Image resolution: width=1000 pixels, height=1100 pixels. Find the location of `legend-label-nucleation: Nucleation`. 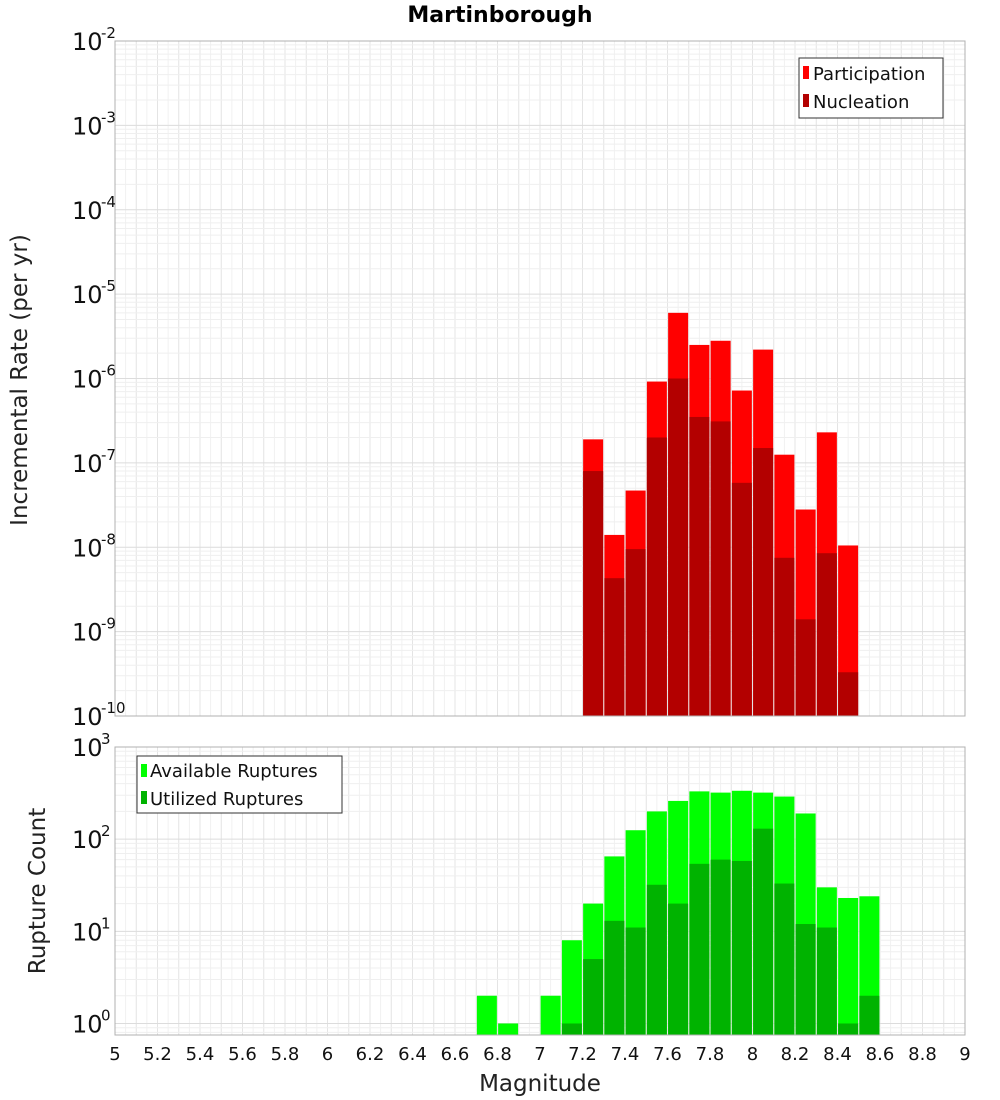

legend-label-nucleation: Nucleation is located at coordinates (861, 102).